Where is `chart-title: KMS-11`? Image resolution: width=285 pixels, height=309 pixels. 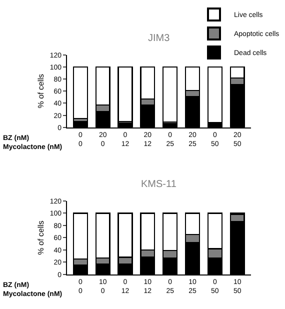
chart-title: KMS-11 is located at coordinates (159, 184).